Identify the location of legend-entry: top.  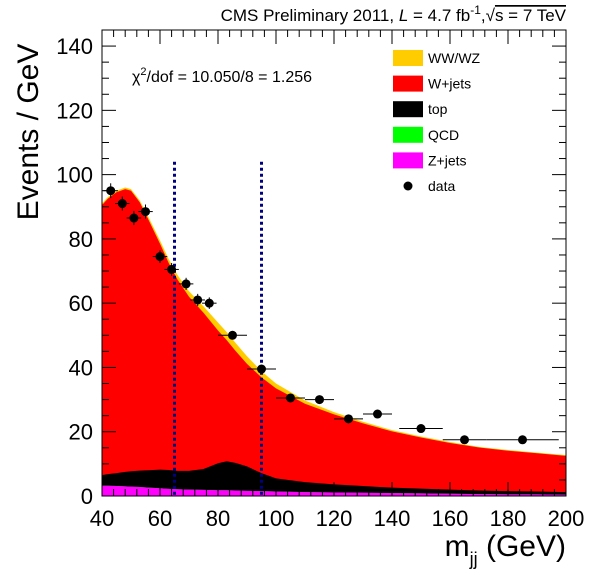
(420, 109).